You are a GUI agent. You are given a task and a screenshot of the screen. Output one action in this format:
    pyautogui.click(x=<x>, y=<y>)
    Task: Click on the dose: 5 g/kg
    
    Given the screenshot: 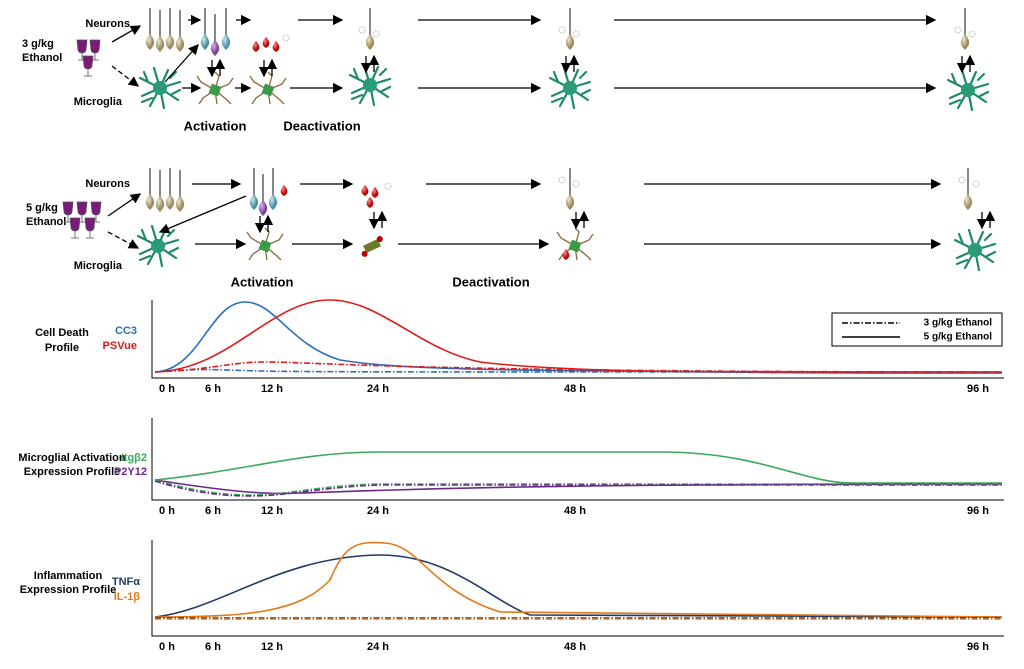 What is the action you would take?
    pyautogui.click(x=42, y=208)
    